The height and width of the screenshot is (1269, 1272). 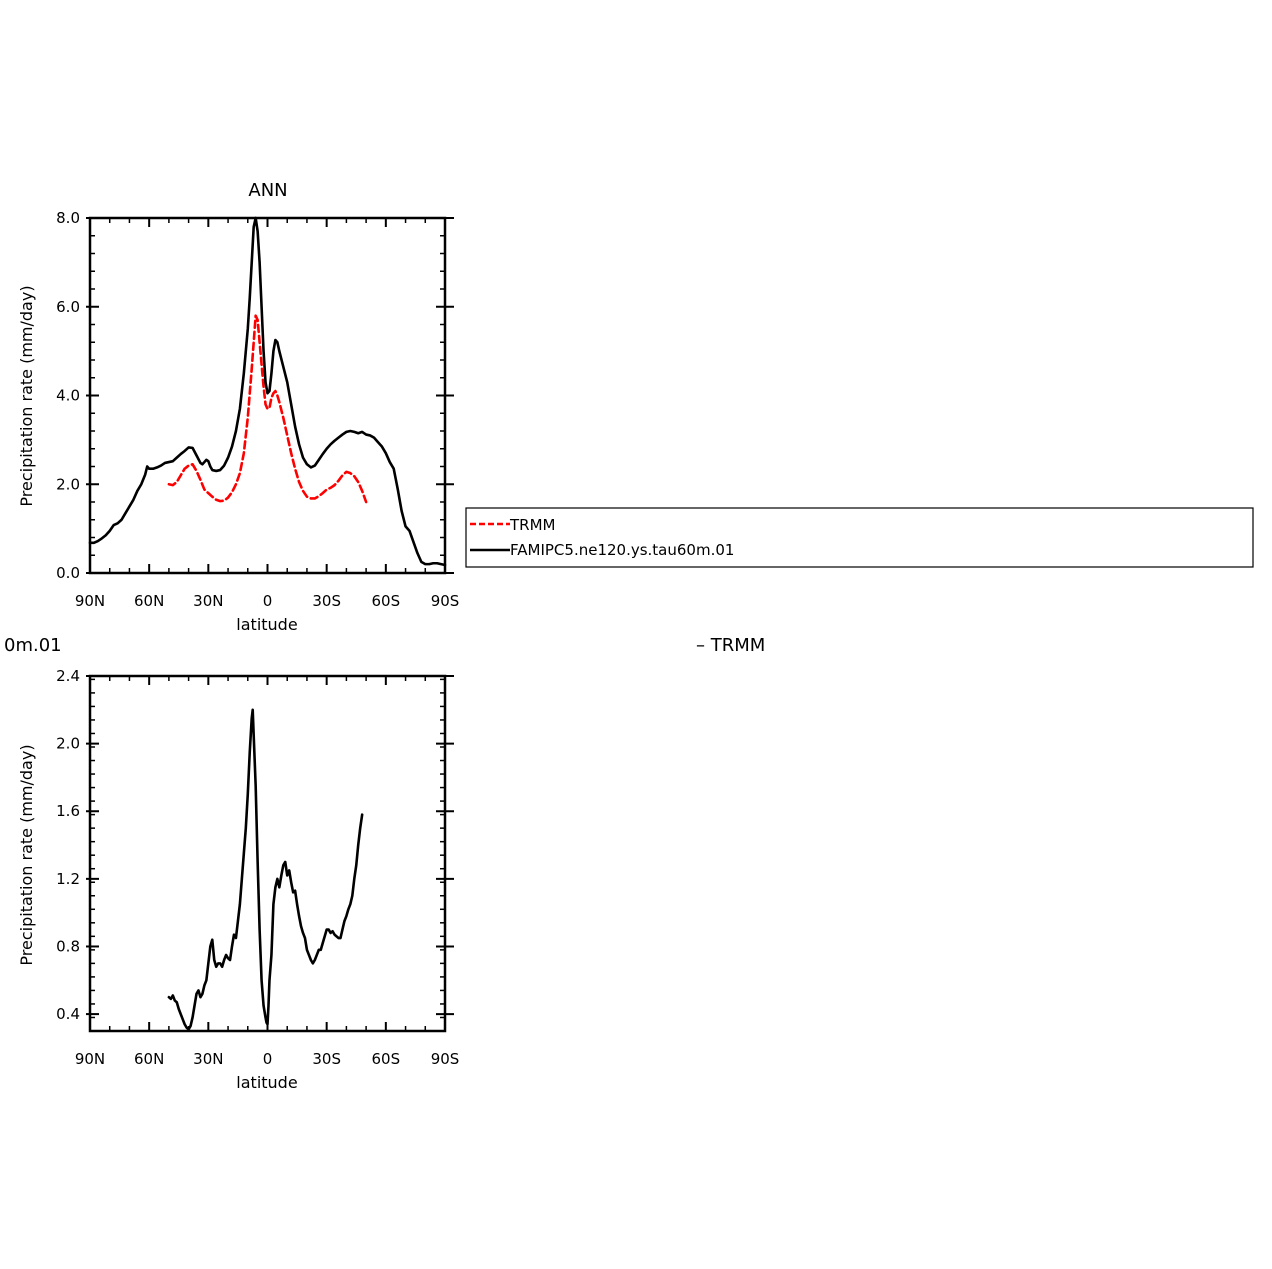 I want to click on bottom-panel-ylabel: Precipitation rate (mm/day), so click(x=26, y=854).